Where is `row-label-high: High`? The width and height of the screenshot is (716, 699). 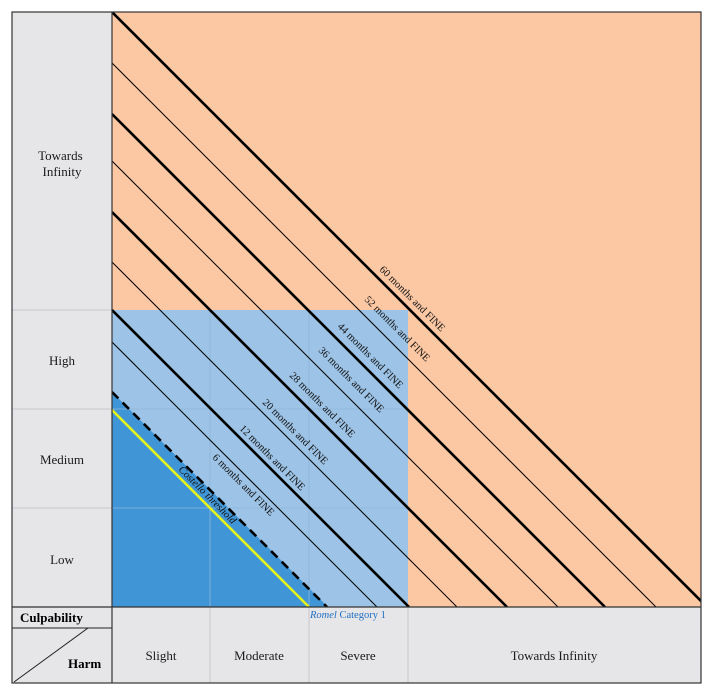 row-label-high: High is located at coordinates (62, 360).